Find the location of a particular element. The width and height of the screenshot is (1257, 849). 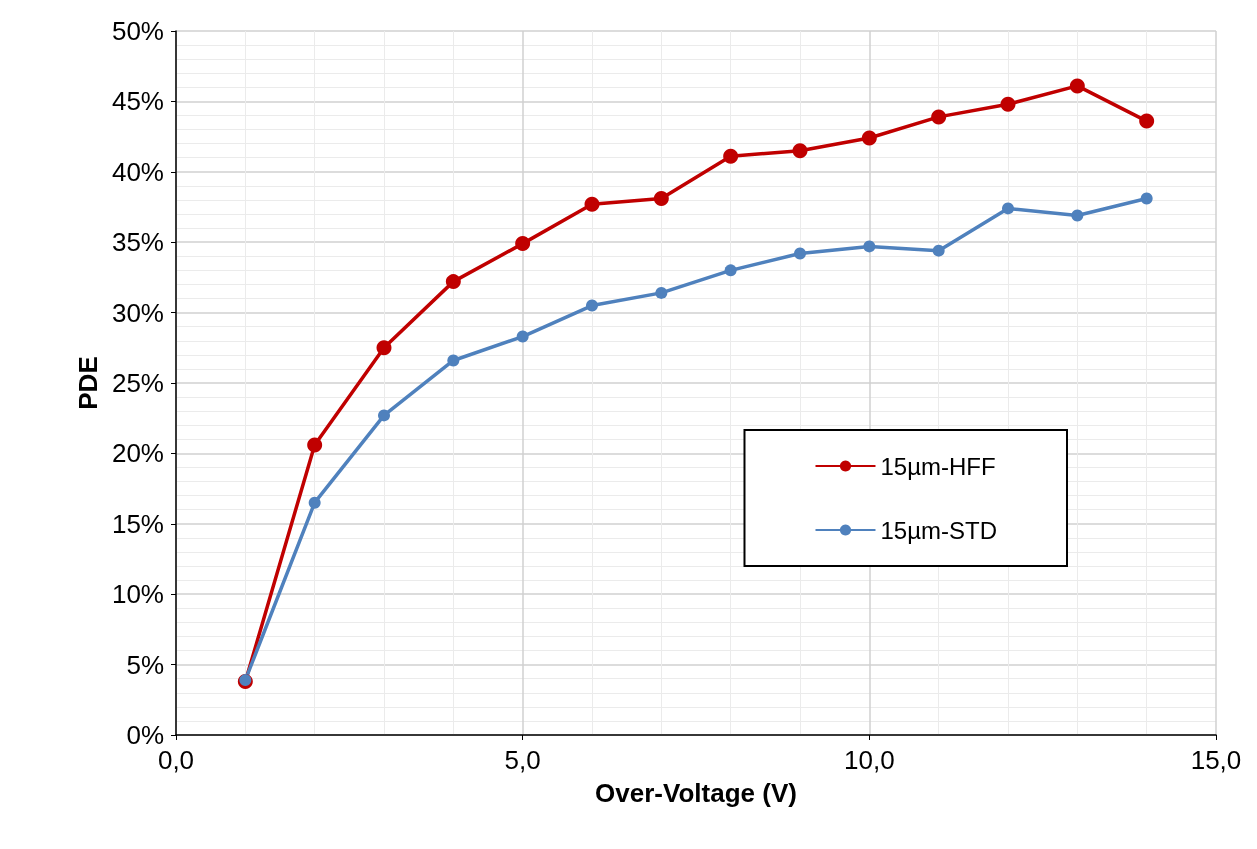

y-tick-label: 20% is located at coordinates (137, 453).